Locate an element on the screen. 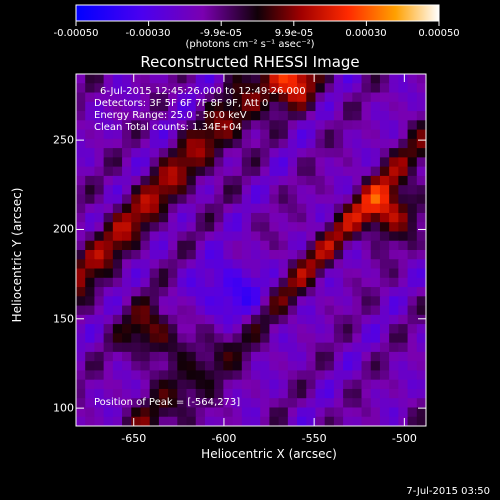 Image resolution: width=500 pixels, height=500 pixels. colorbar-tick: 0.00050 is located at coordinates (439, 33).